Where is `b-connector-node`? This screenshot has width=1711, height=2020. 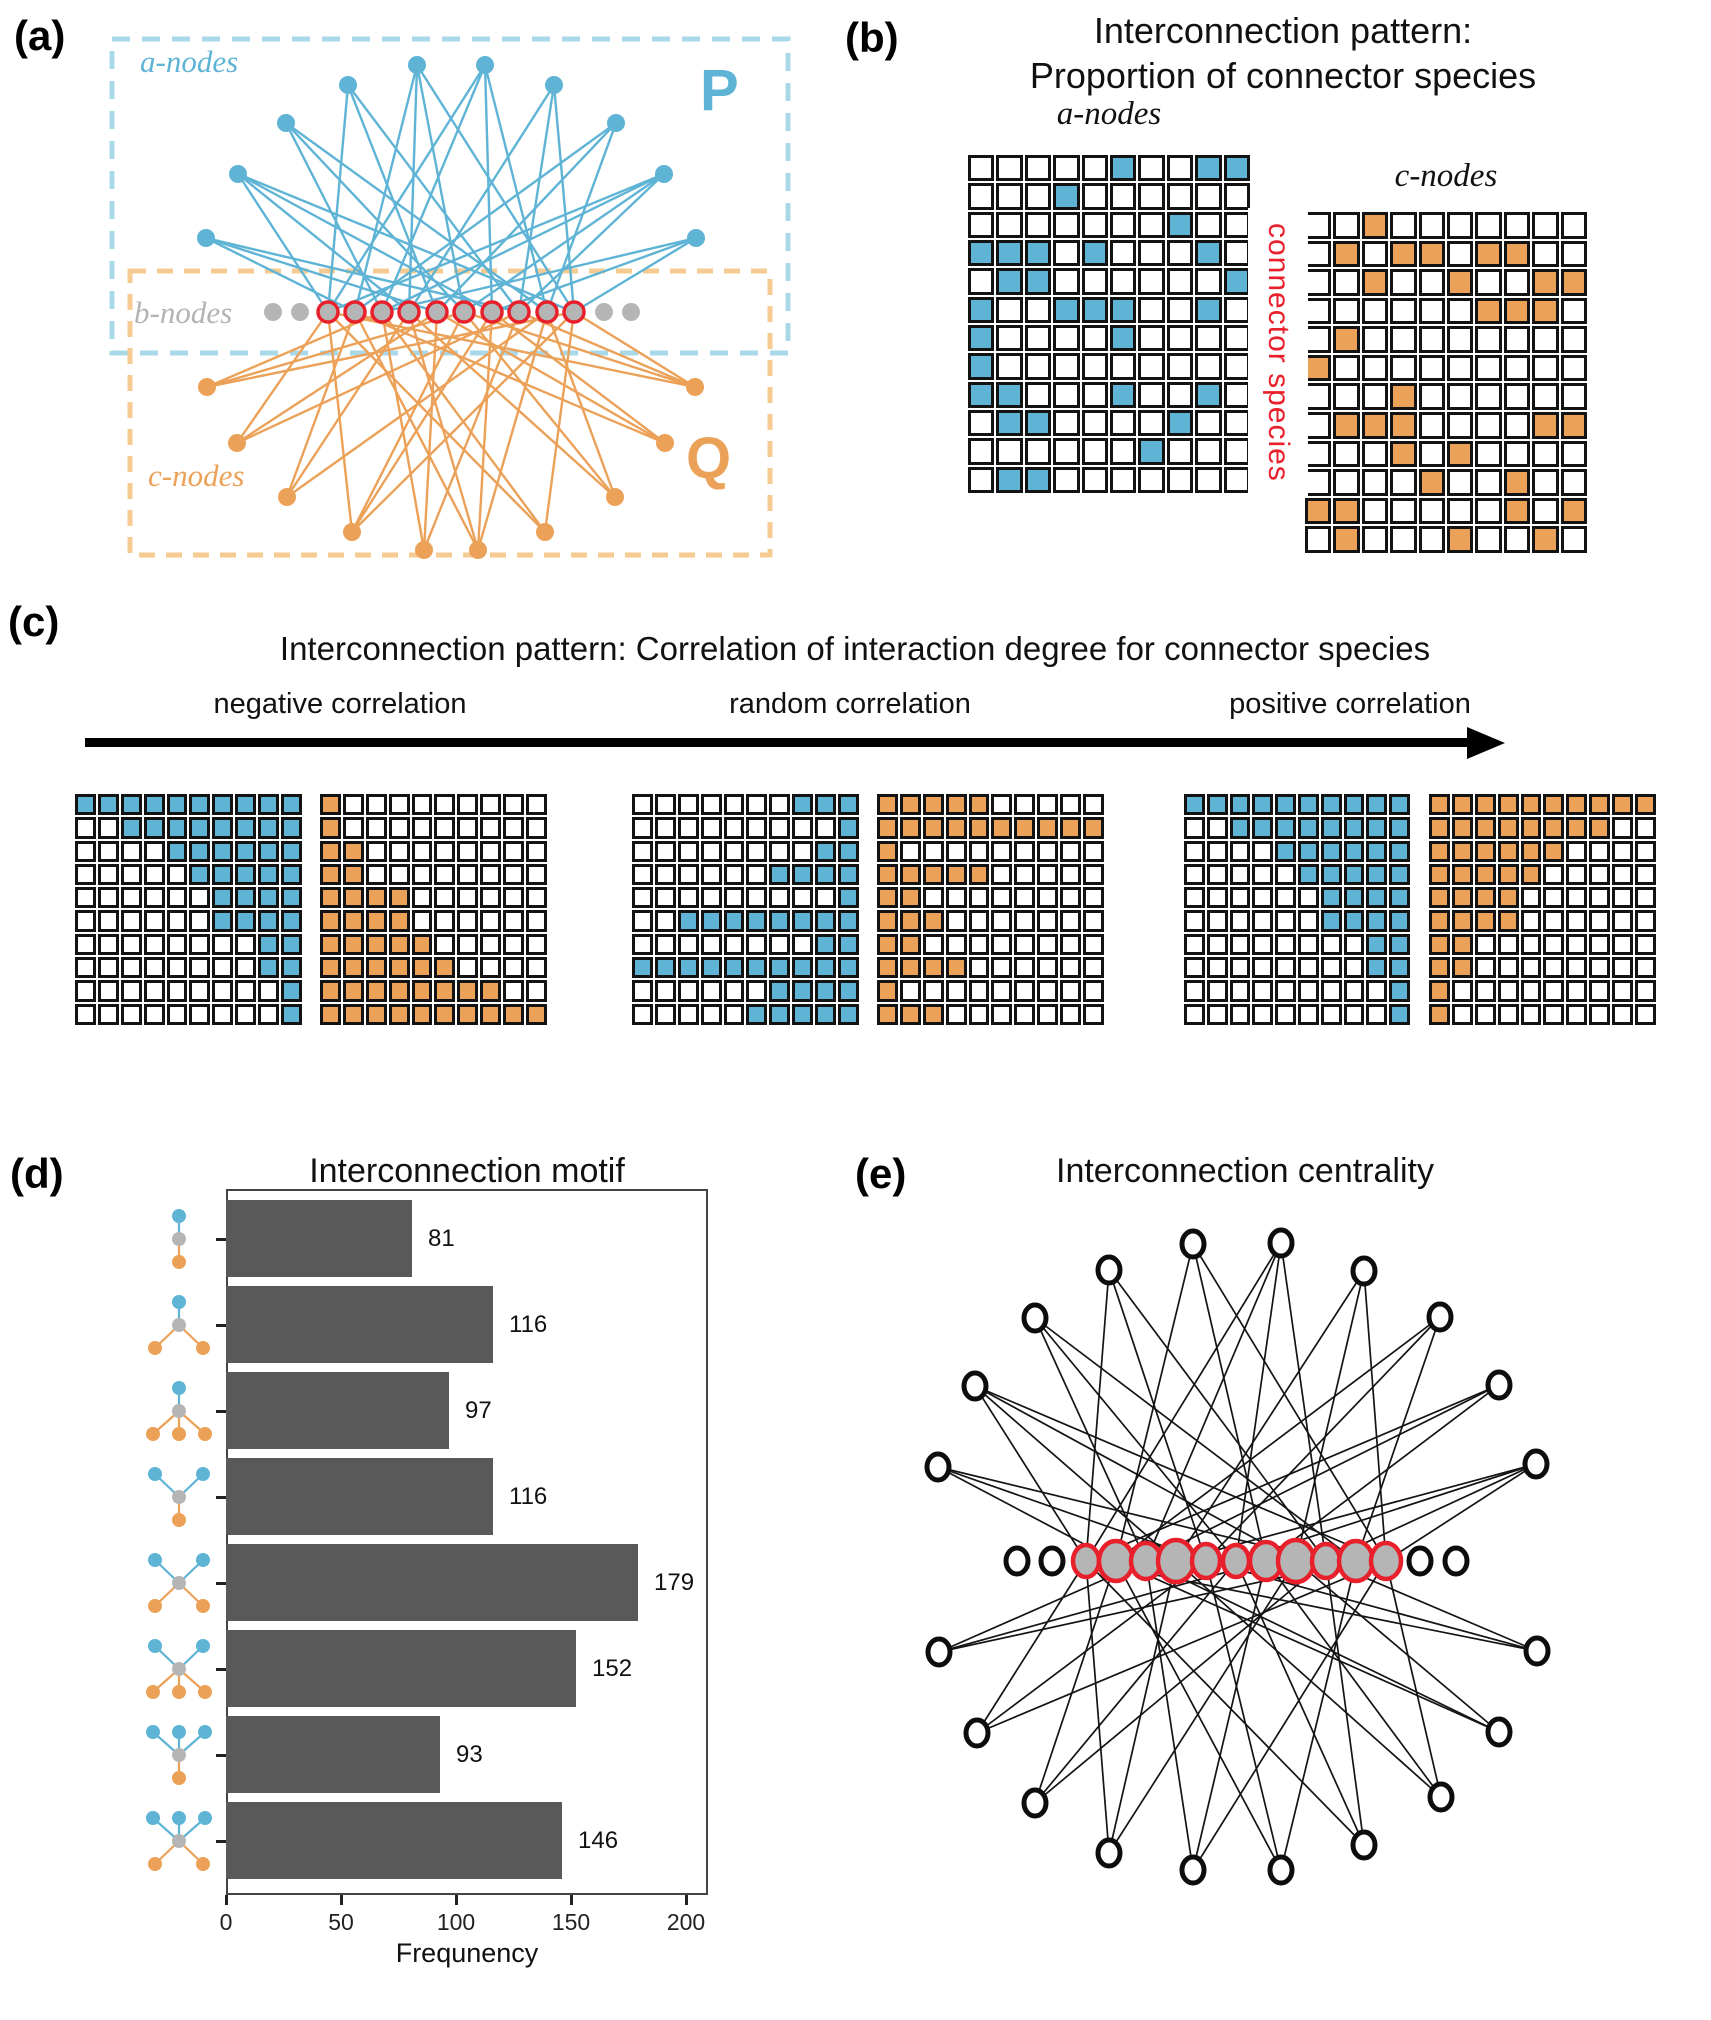 b-connector-node is located at coordinates (519, 312).